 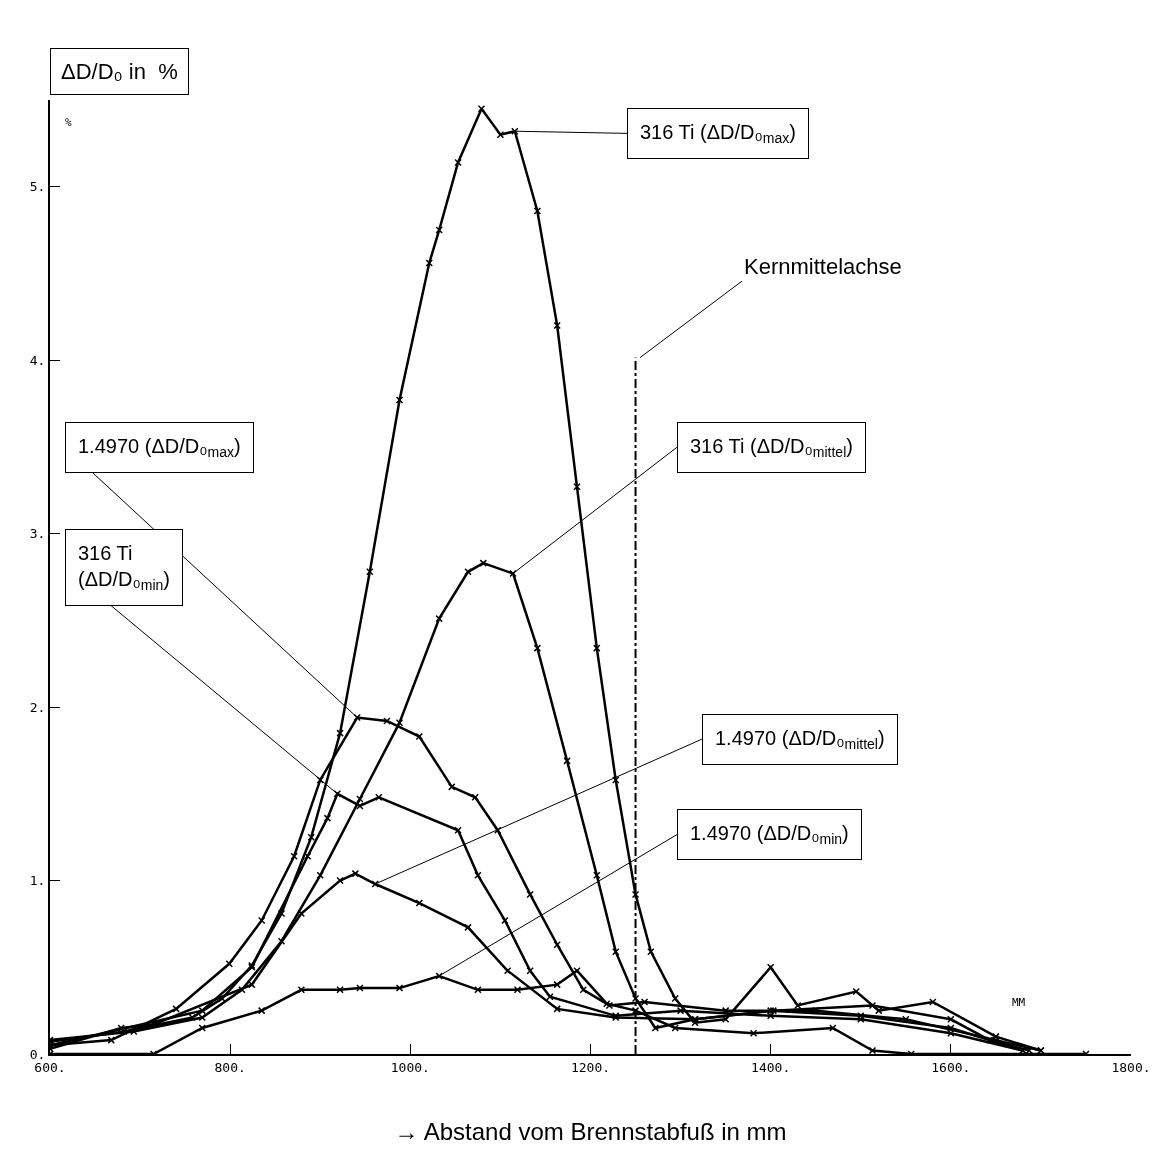 What do you see at coordinates (1019, 1002) in the screenshot?
I see `annotation: MM` at bounding box center [1019, 1002].